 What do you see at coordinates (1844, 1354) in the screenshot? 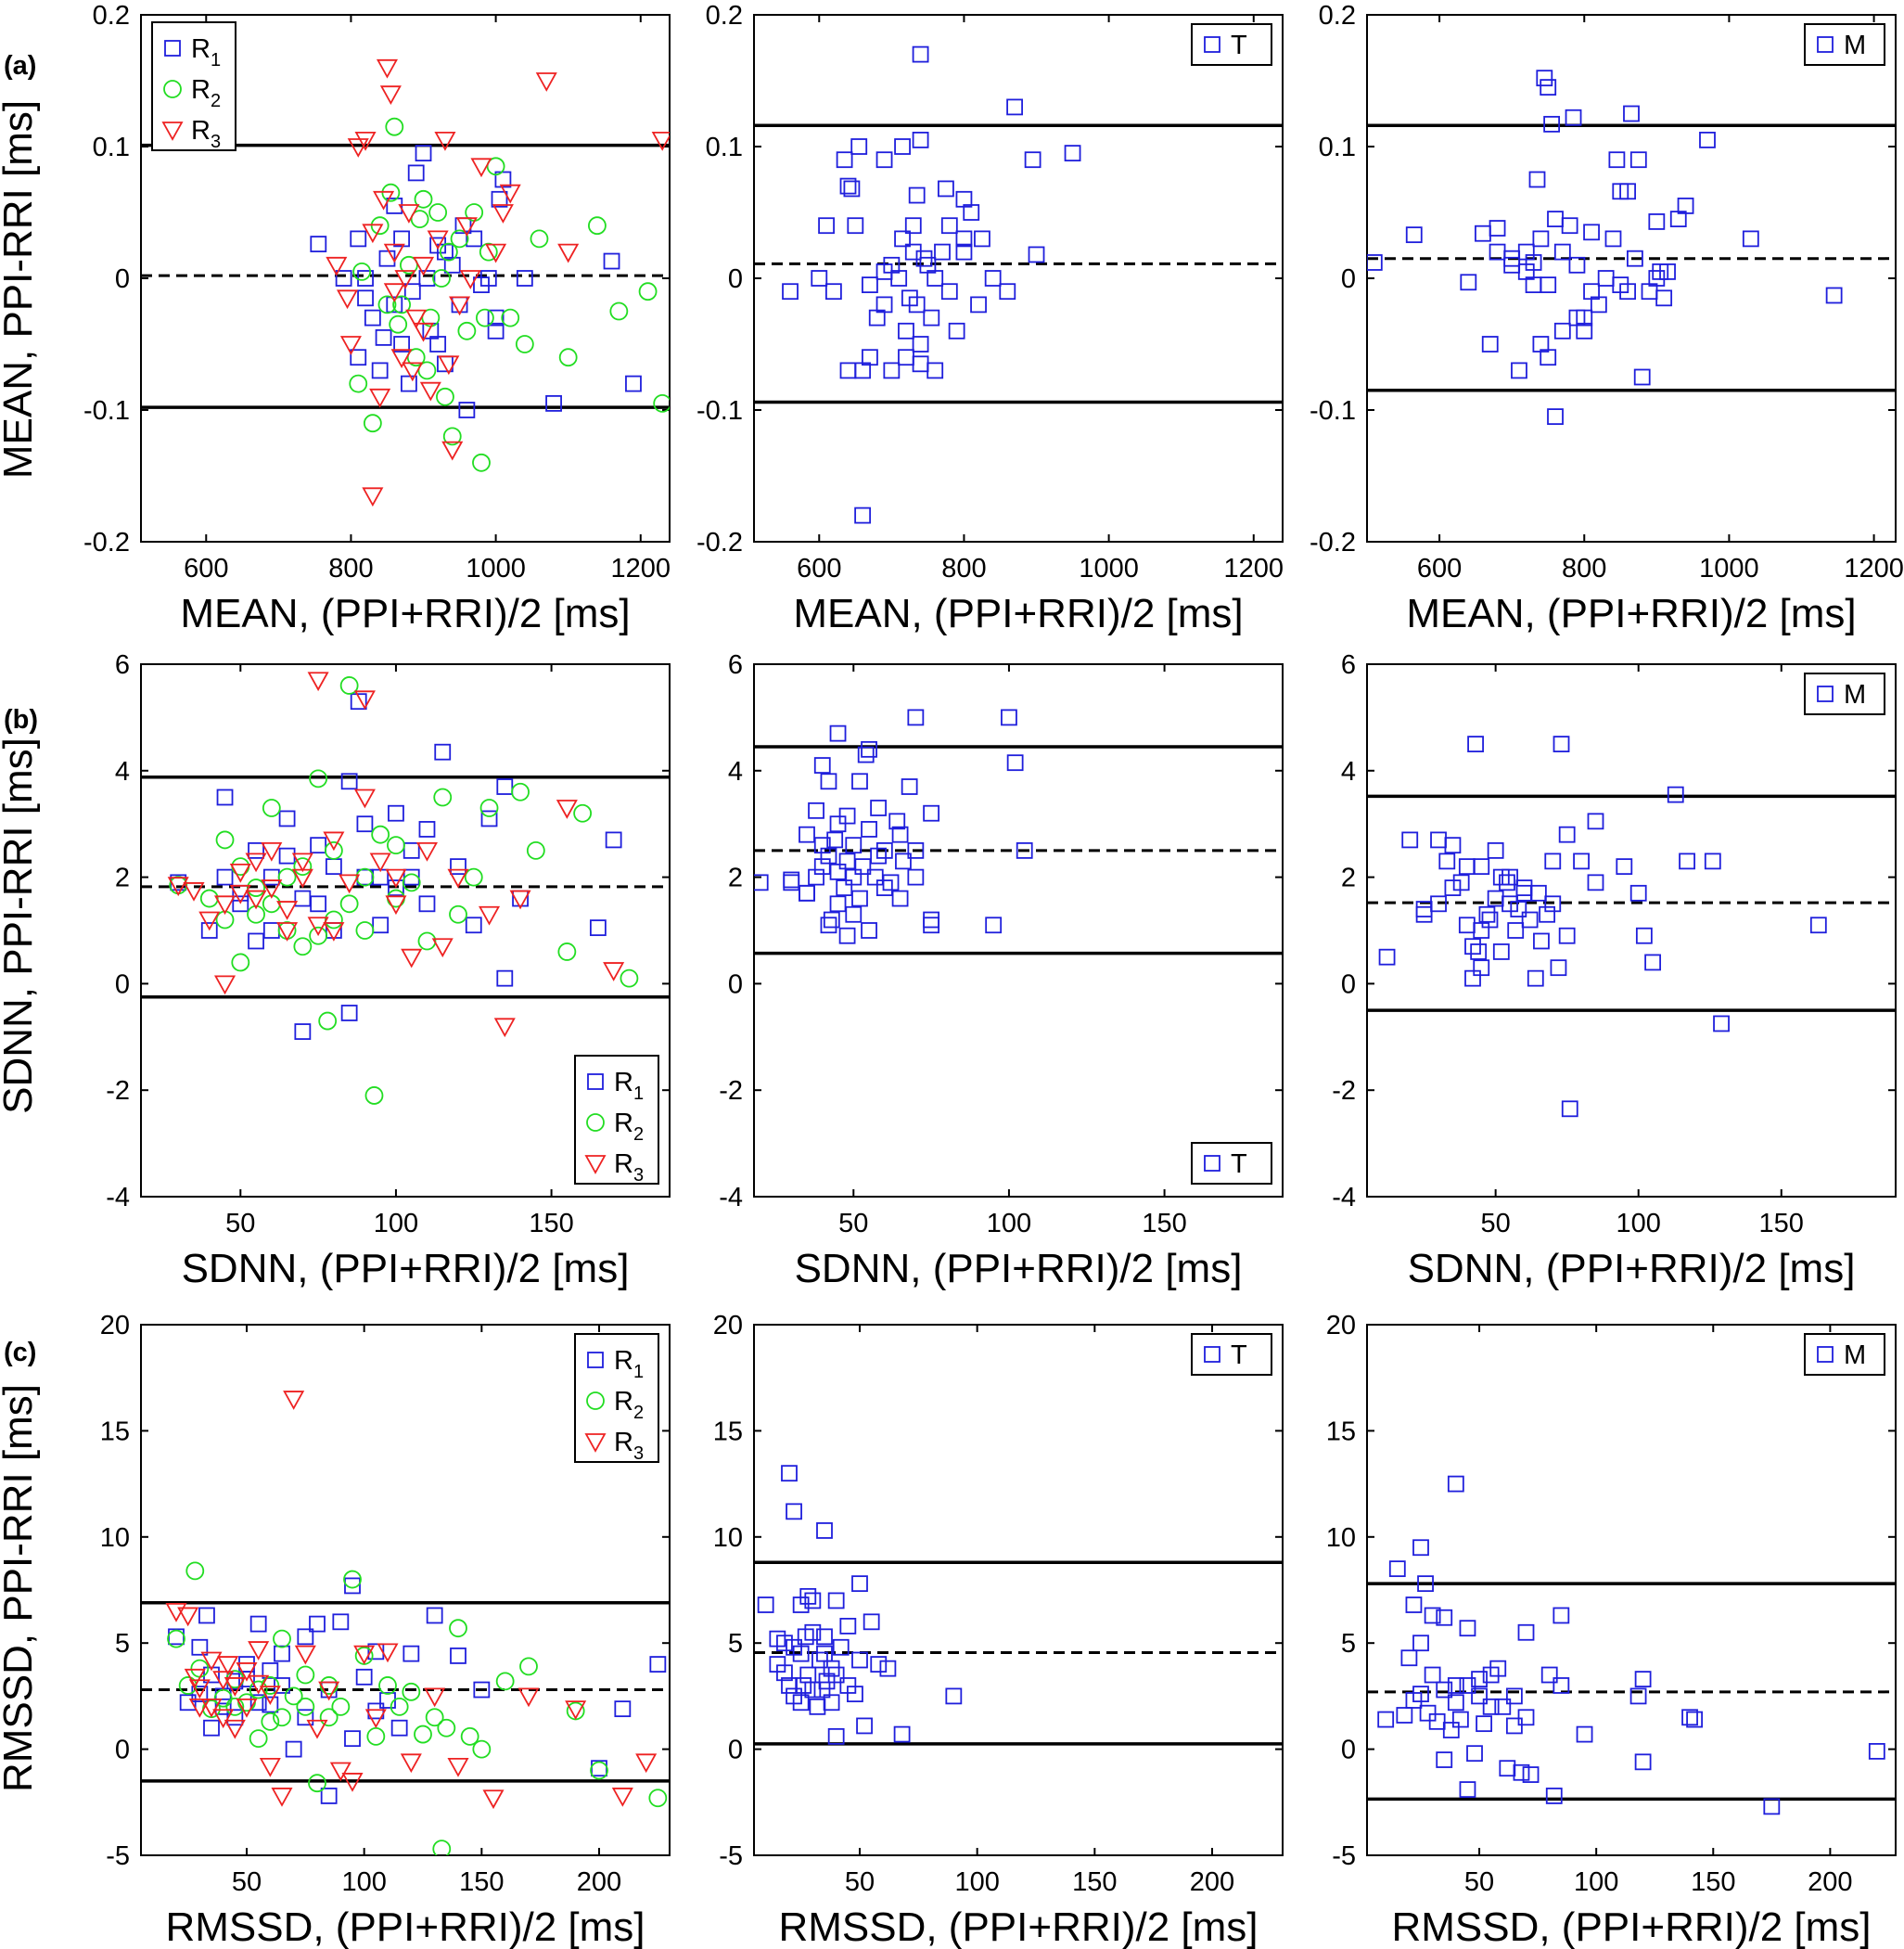
I see `legend-c3: M` at bounding box center [1844, 1354].